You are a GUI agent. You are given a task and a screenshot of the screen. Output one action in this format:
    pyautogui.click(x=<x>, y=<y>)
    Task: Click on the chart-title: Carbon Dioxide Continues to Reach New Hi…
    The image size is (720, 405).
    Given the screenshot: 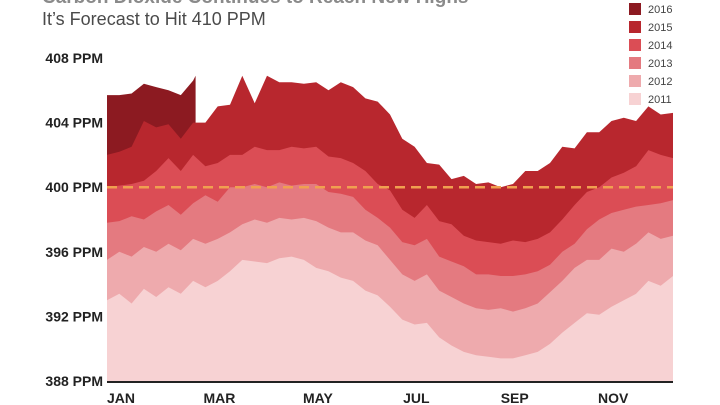 What is the action you would take?
    pyautogui.click(x=255, y=4)
    